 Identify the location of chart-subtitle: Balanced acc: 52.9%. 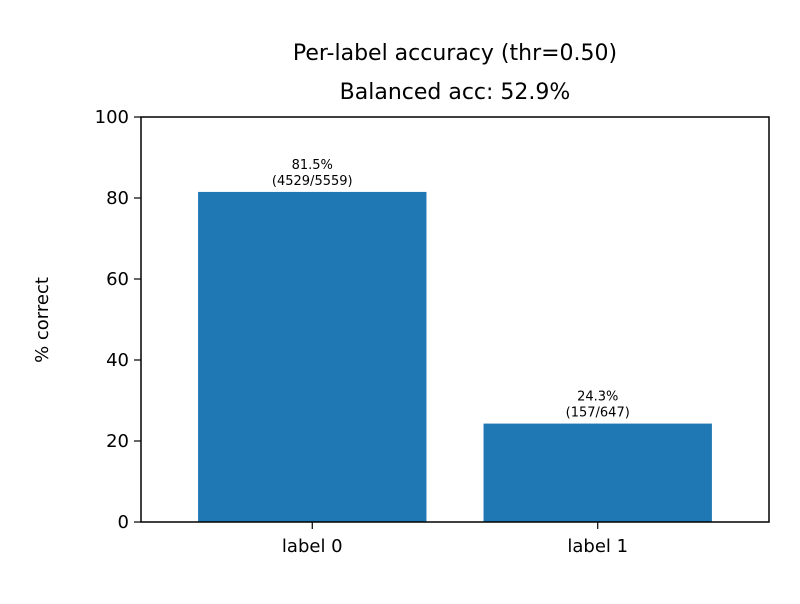
(455, 92).